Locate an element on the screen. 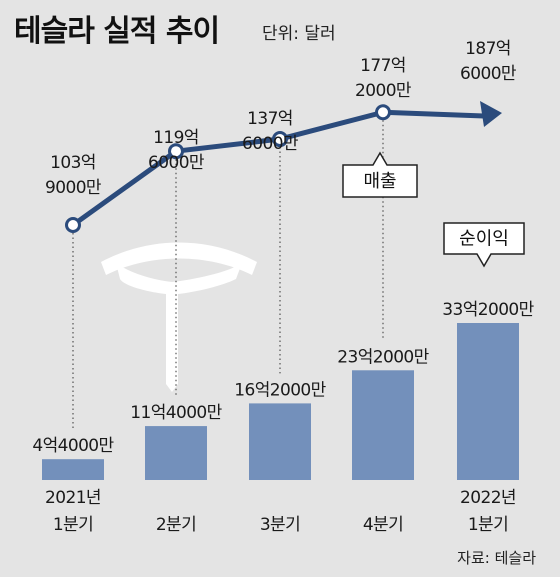  unit-label: 단위: 달러 is located at coordinates (299, 34).